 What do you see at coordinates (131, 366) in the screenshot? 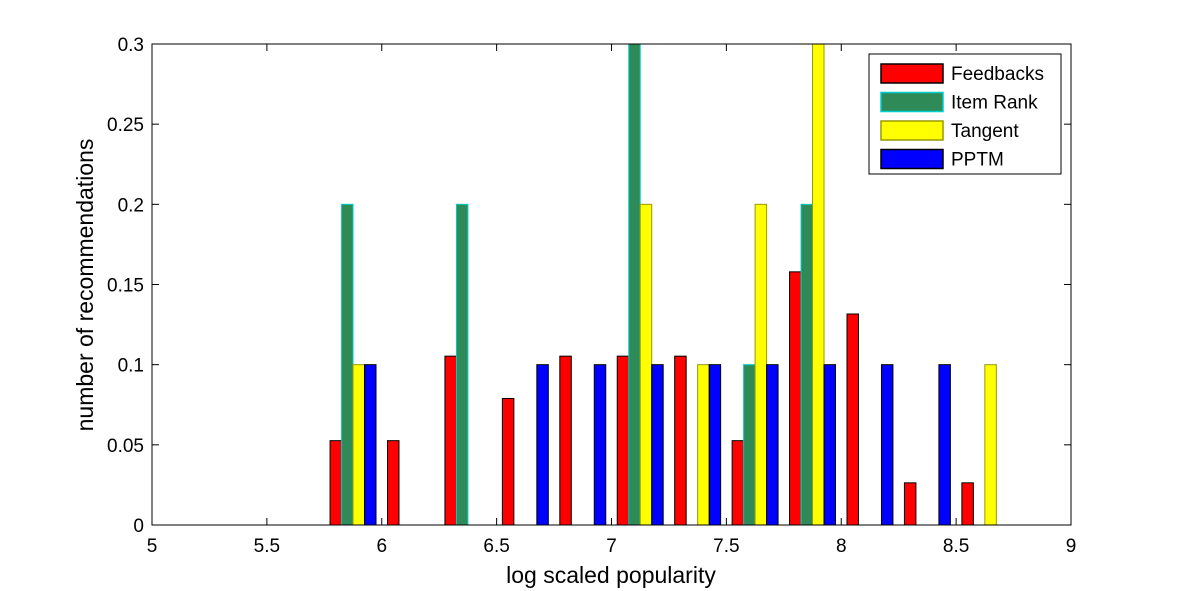
I see `y-tick-label: 0.1` at bounding box center [131, 366].